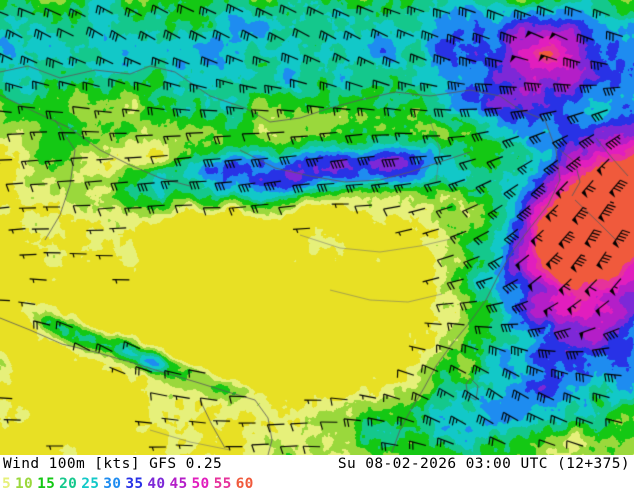 The image size is (634, 490). What do you see at coordinates (24, 483) in the screenshot?
I see `scale-tick-10: 10` at bounding box center [24, 483].